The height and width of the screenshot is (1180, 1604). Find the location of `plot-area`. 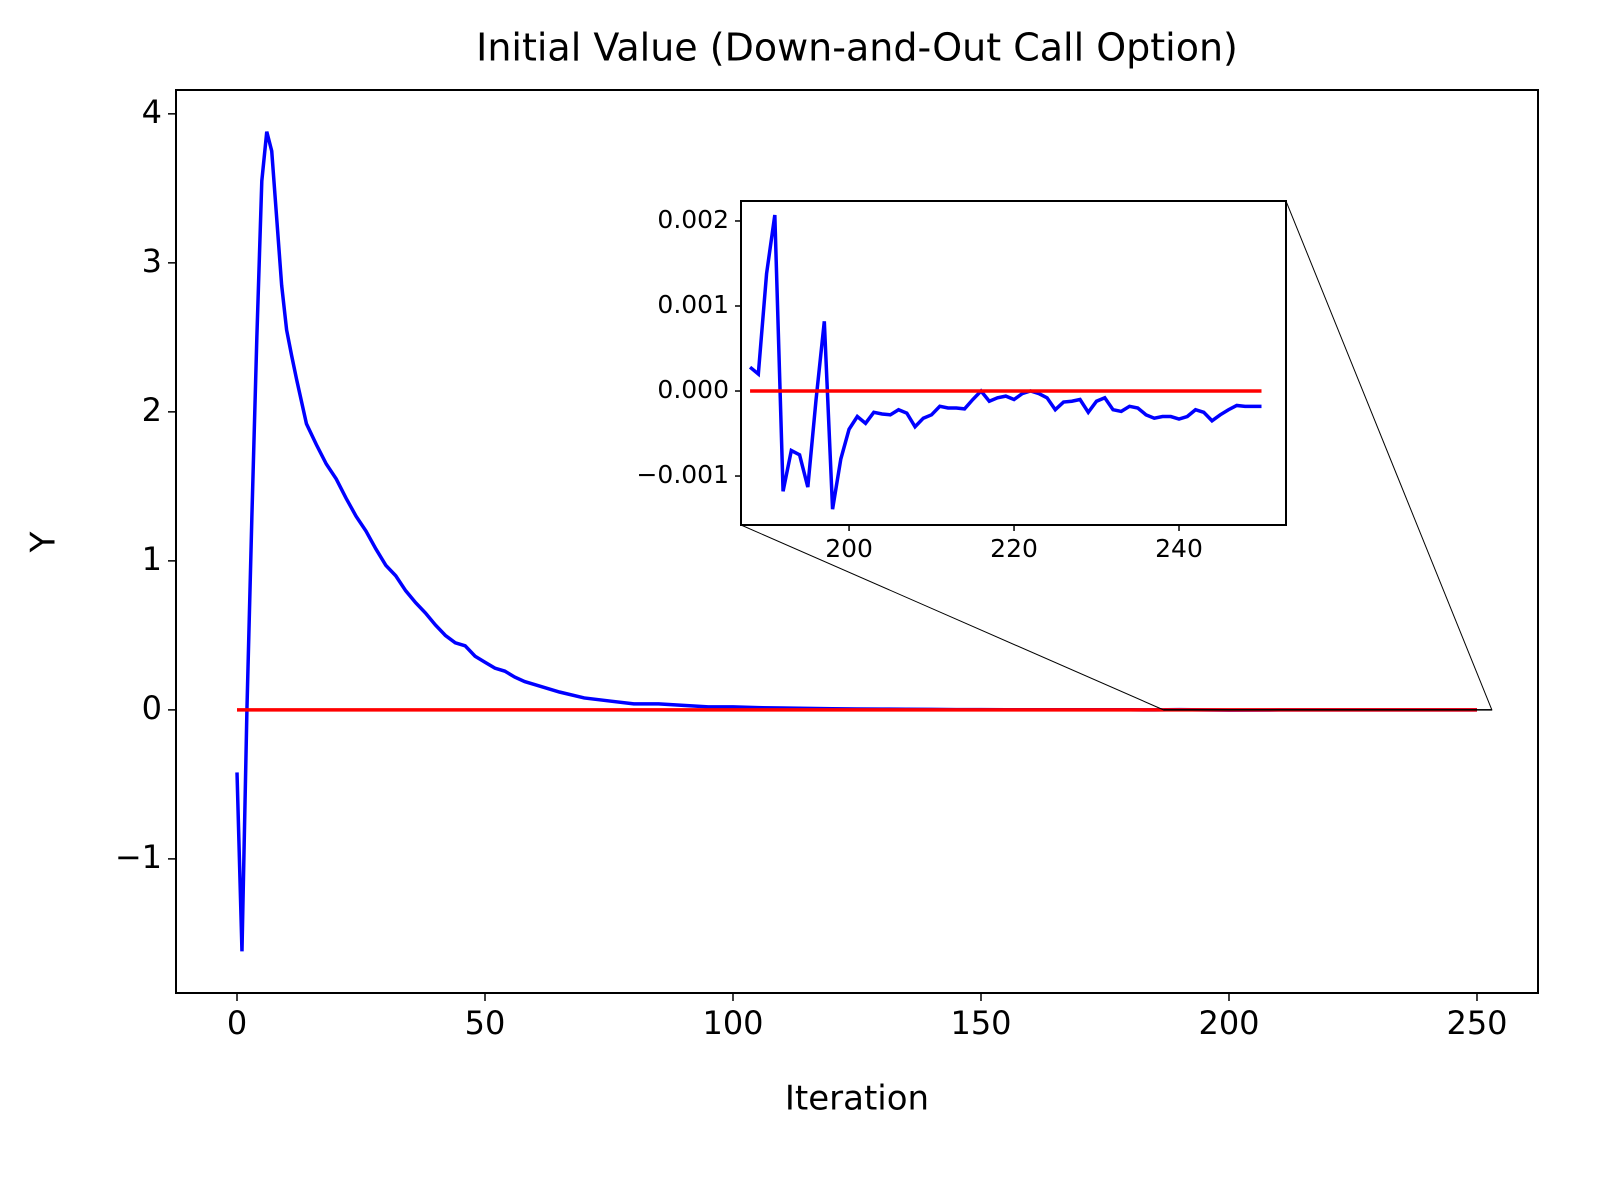

plot-area is located at coordinates (1013, 363).